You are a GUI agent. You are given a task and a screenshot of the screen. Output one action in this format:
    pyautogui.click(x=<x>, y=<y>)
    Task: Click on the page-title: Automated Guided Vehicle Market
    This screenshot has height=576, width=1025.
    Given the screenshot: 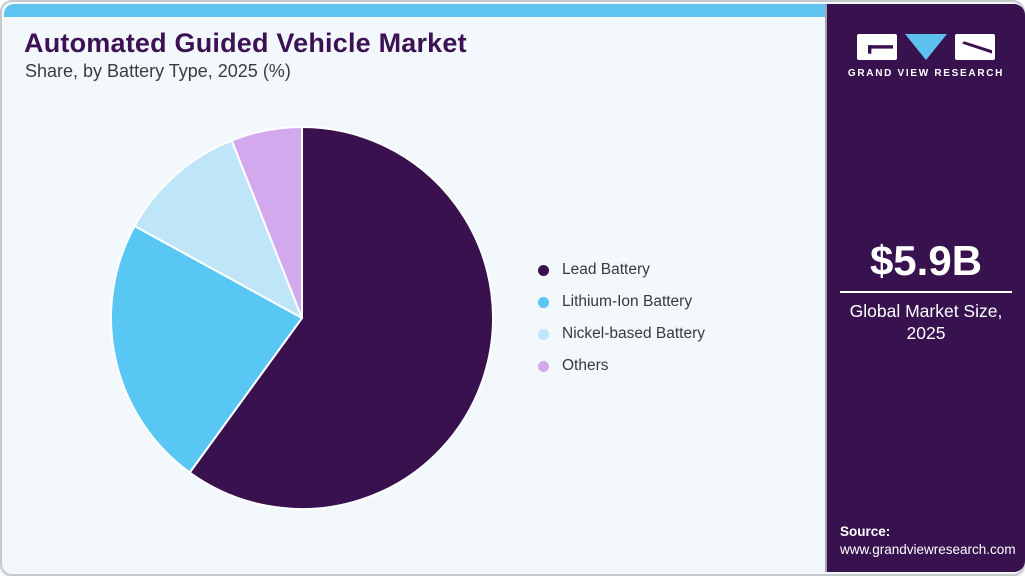 What is the action you would take?
    pyautogui.click(x=245, y=43)
    